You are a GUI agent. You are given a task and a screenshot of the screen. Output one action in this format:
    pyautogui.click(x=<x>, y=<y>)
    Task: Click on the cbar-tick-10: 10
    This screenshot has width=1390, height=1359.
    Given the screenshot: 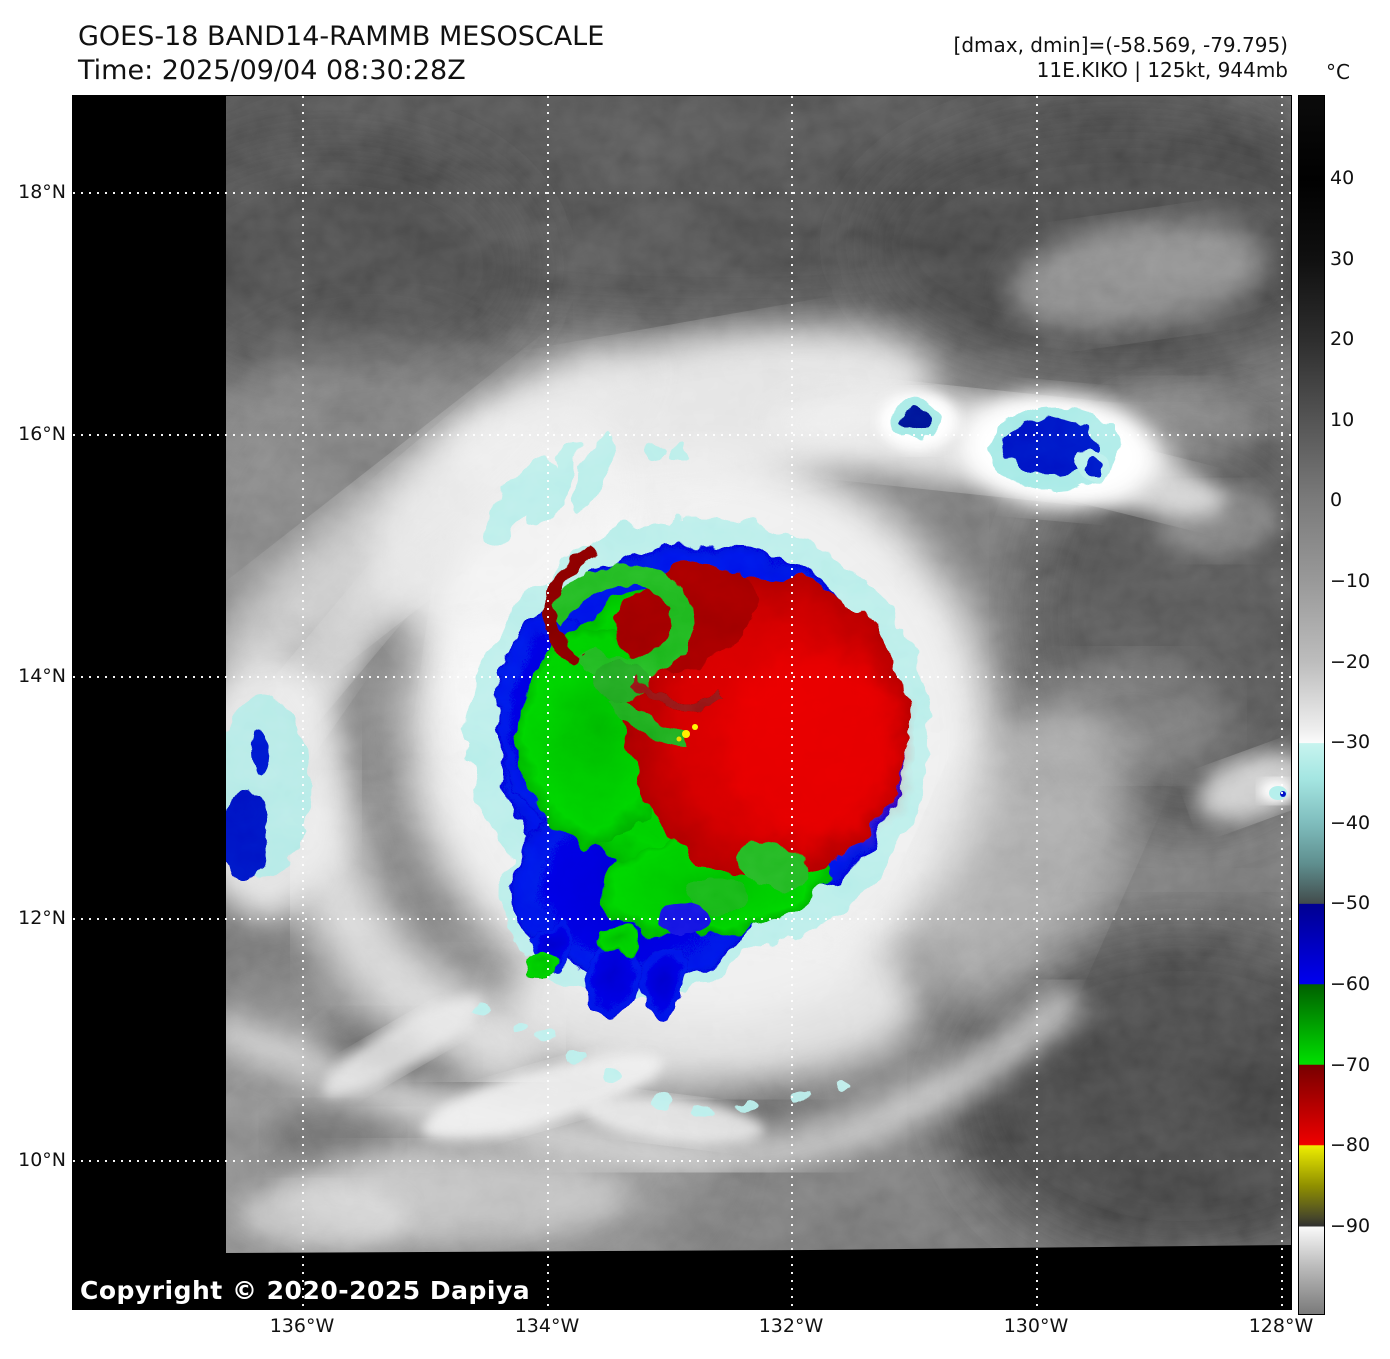 What is the action you would take?
    pyautogui.click(x=1342, y=420)
    